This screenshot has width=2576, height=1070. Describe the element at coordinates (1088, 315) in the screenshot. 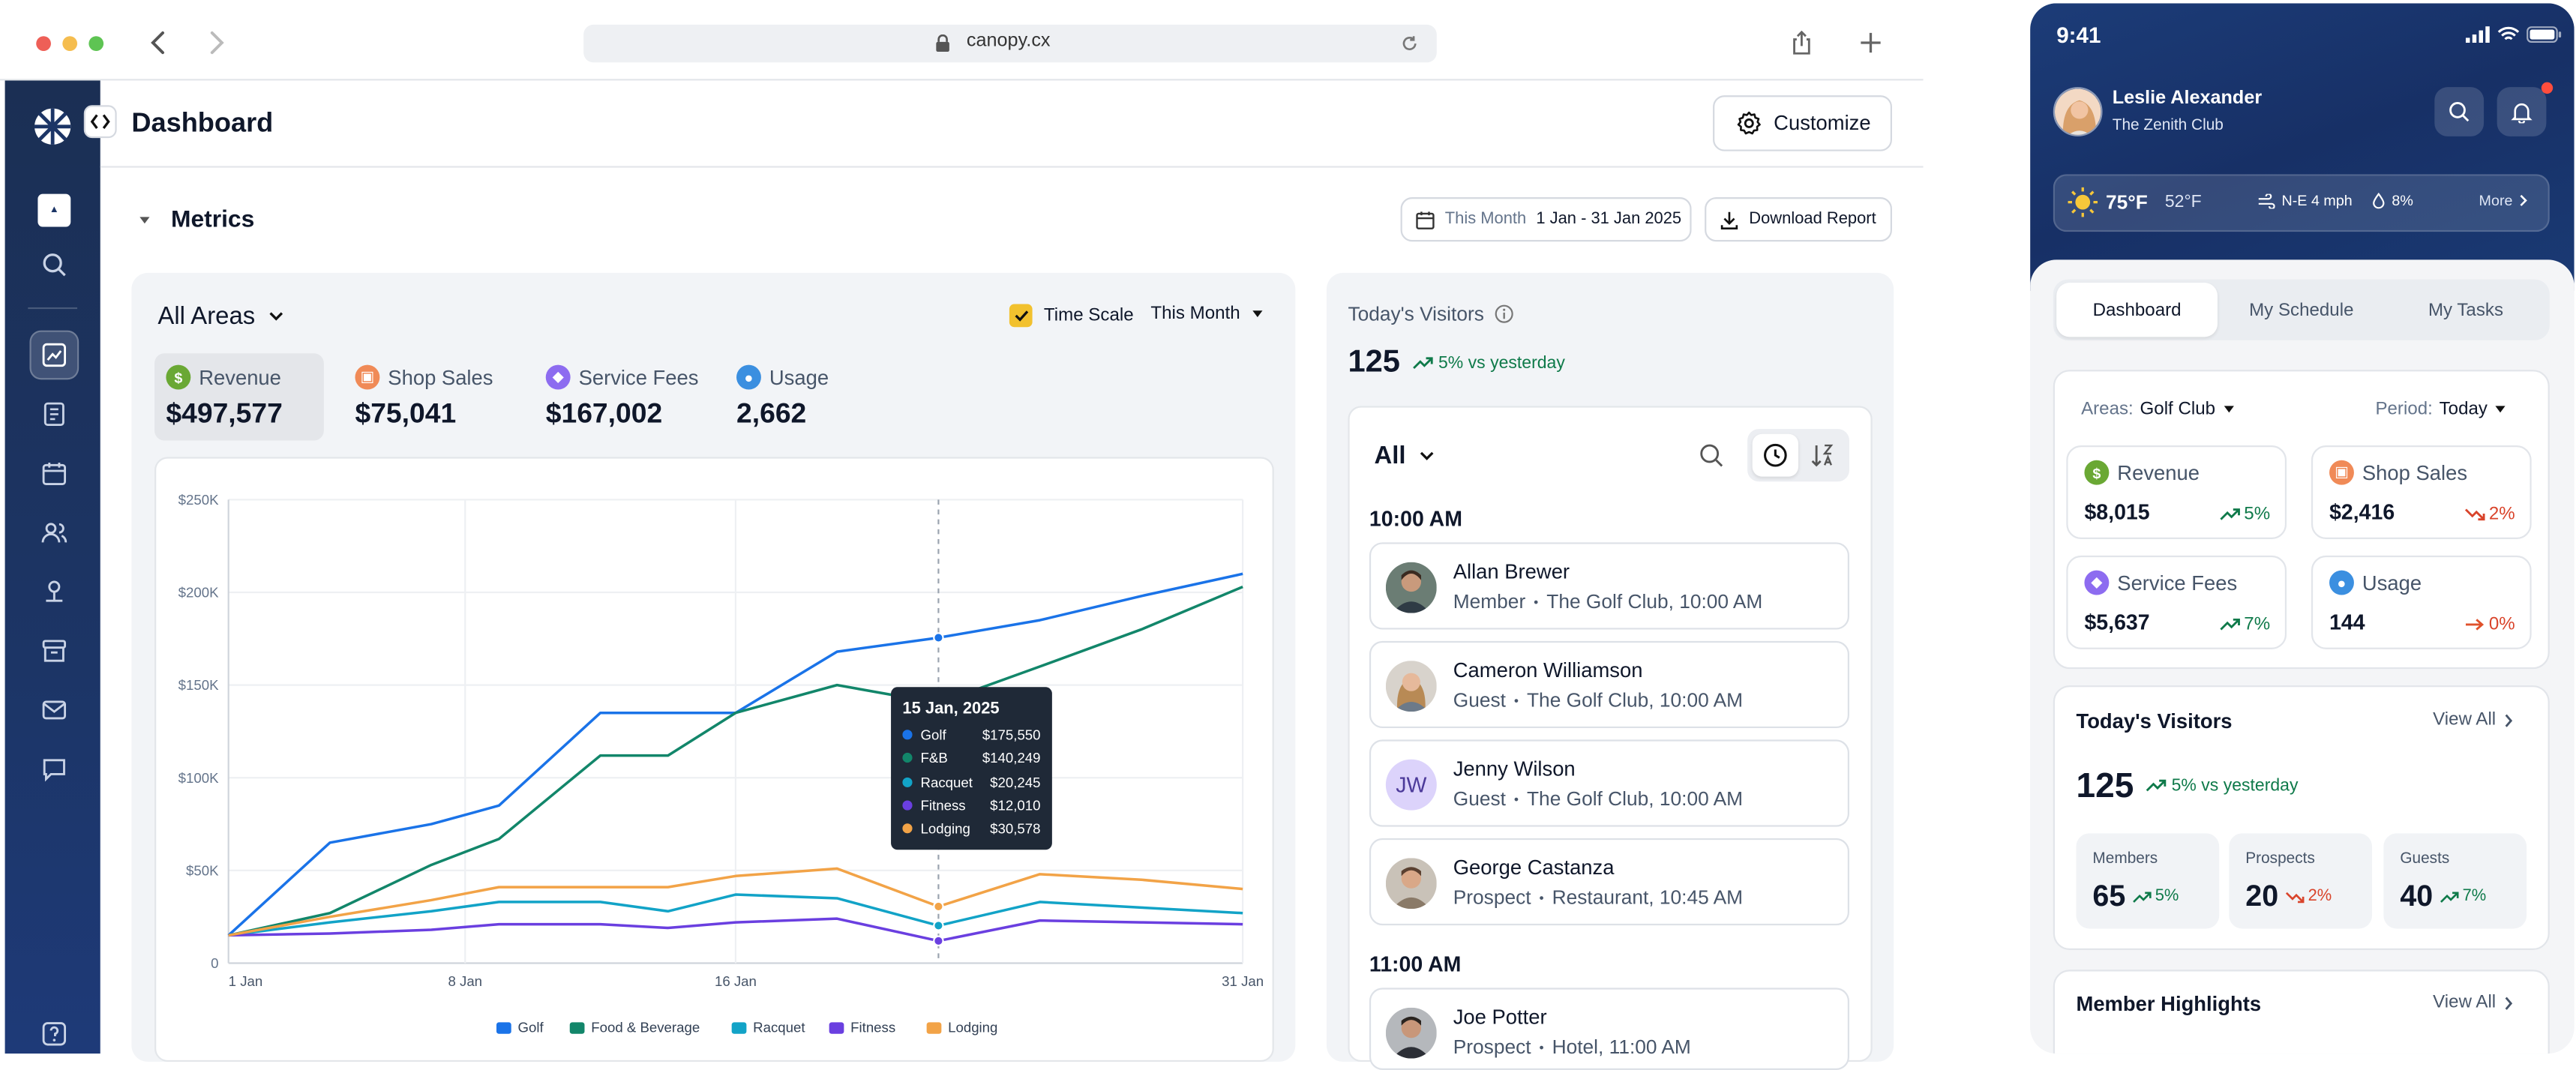

I see `time-scale-label: Time Scale` at that location.